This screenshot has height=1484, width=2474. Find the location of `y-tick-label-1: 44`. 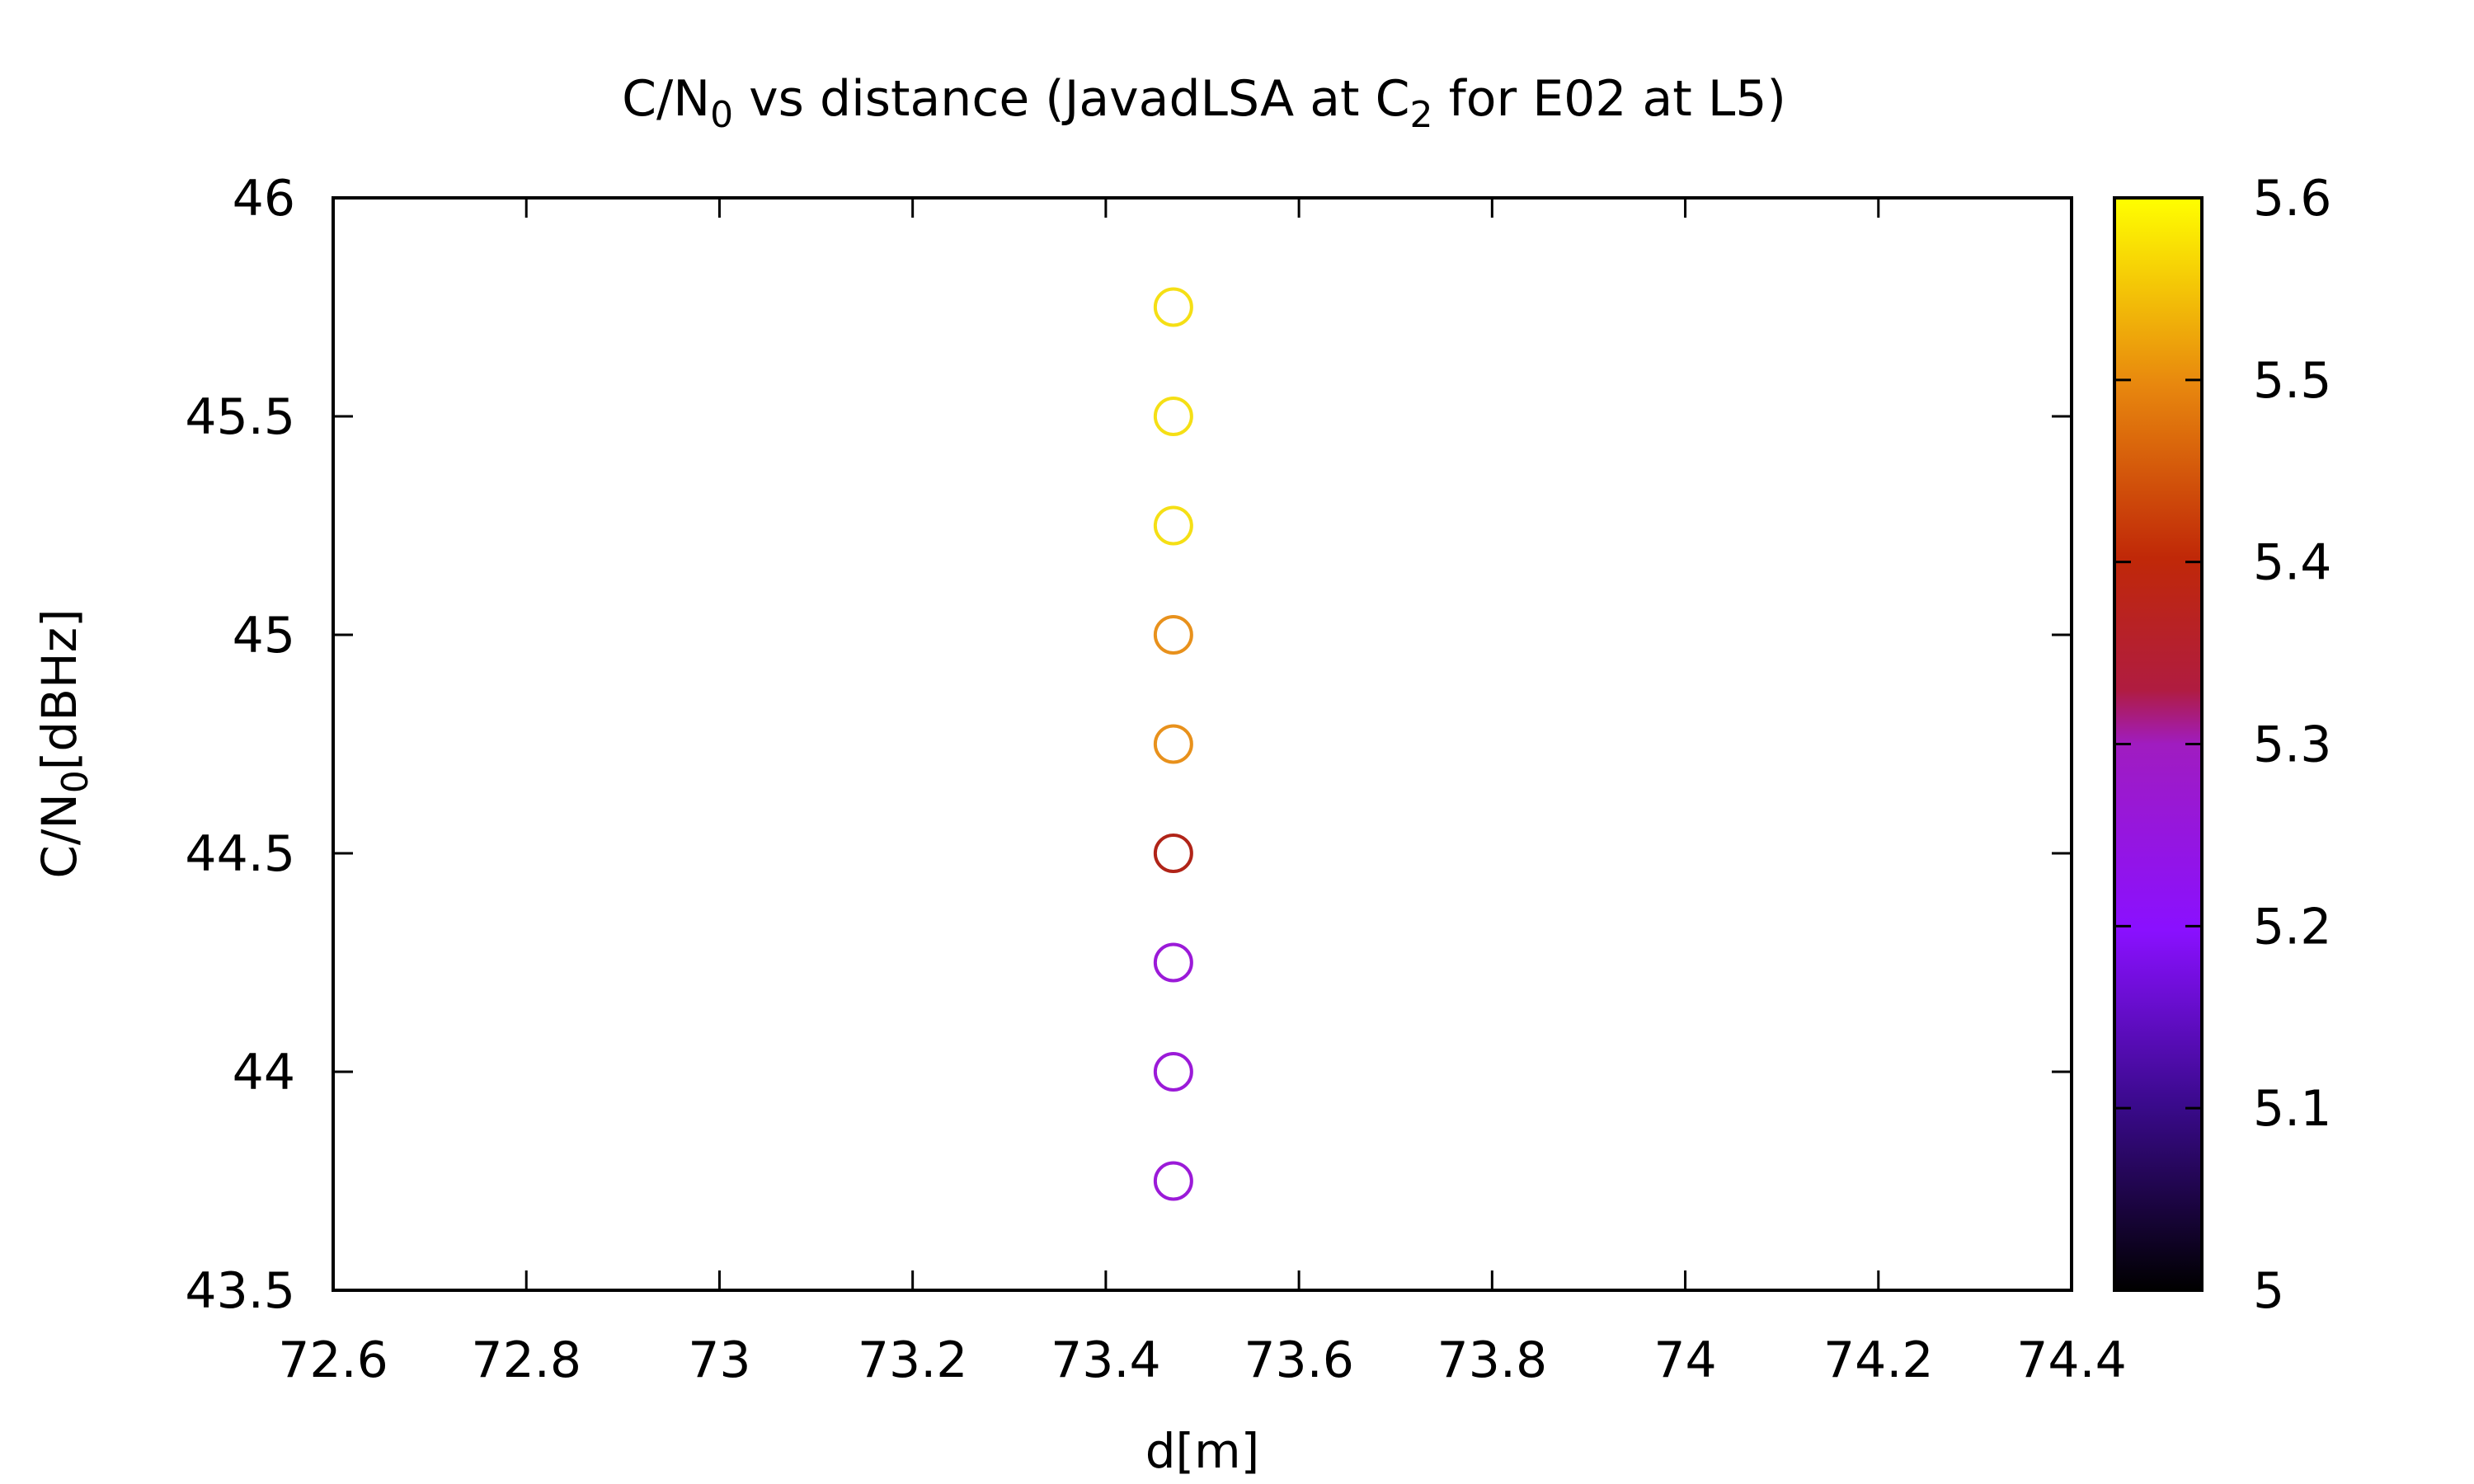

y-tick-label-1: 44 is located at coordinates (264, 1072).